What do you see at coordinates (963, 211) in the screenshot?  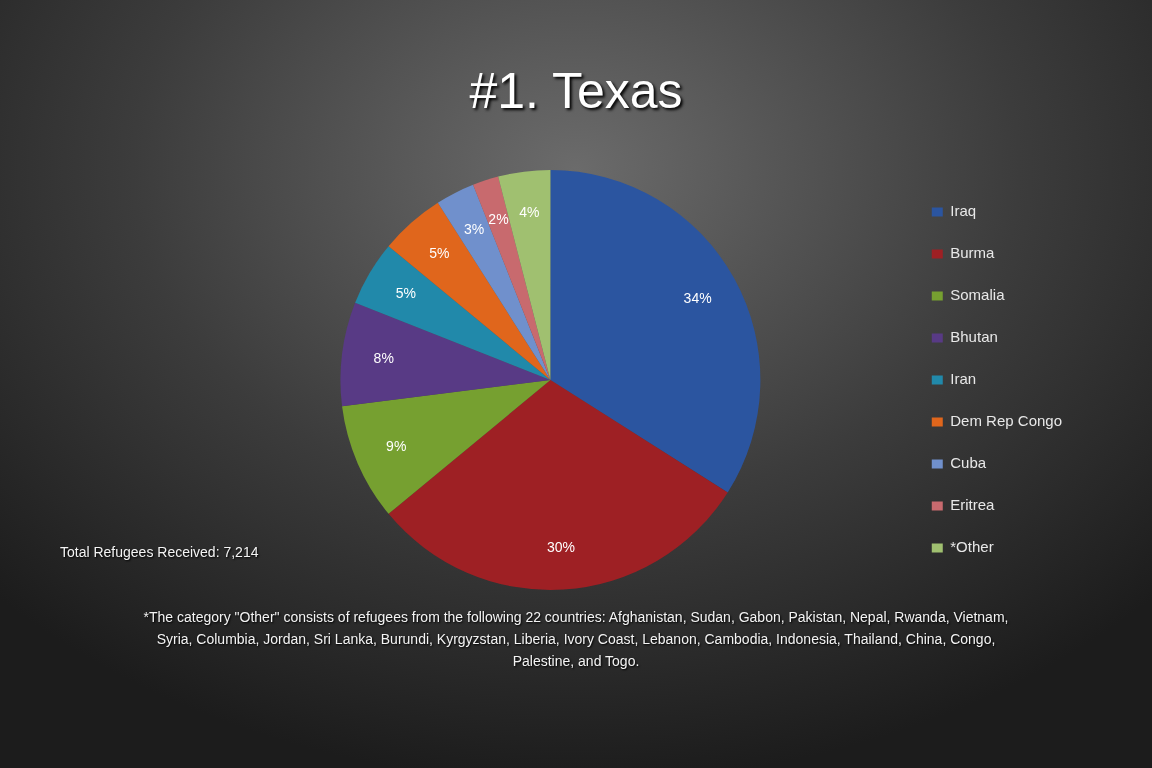 I see `legend-label: Iraq` at bounding box center [963, 211].